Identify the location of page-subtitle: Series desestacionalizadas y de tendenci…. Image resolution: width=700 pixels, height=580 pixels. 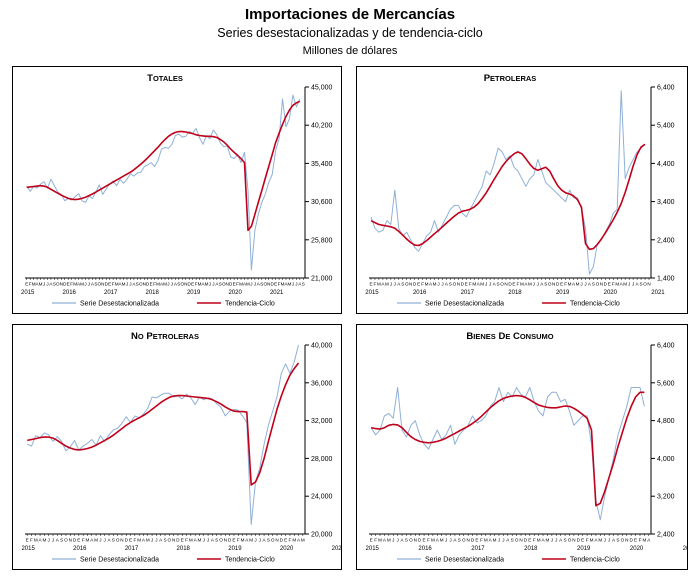
(350, 33).